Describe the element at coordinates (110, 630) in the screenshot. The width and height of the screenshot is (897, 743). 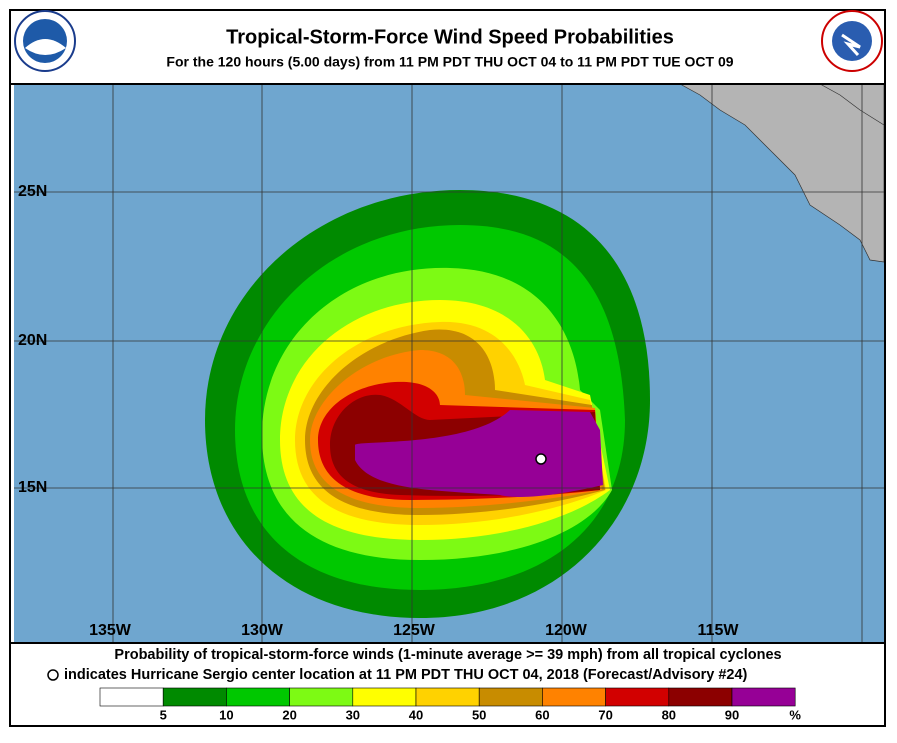
I see `lon-label: 135W` at that location.